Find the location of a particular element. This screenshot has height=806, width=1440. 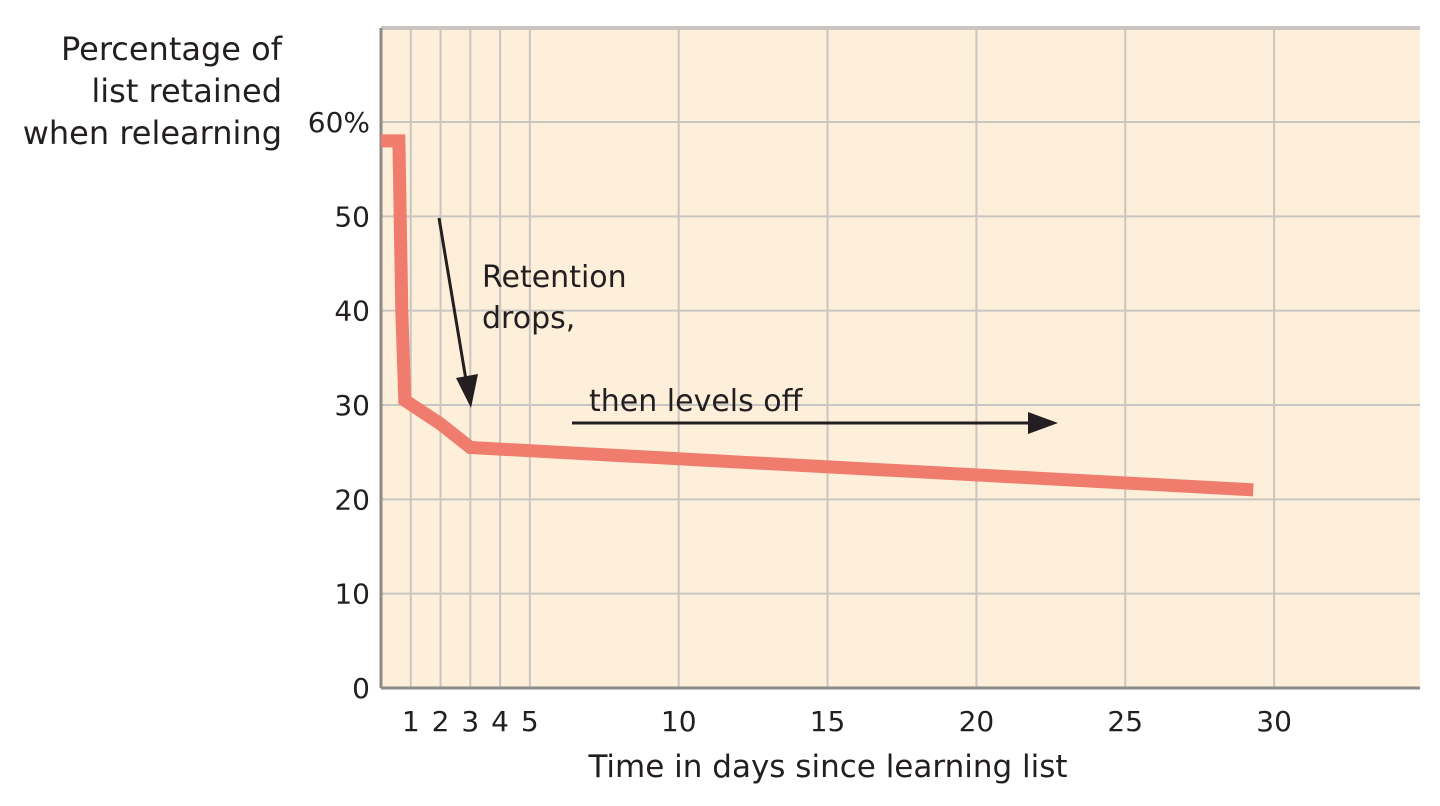

annotation-drop-line-1: Retention is located at coordinates (554, 277).